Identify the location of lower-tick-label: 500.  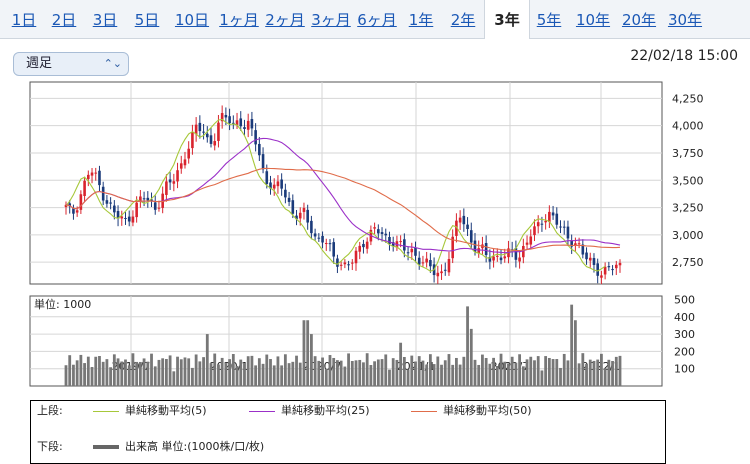
(684, 299).